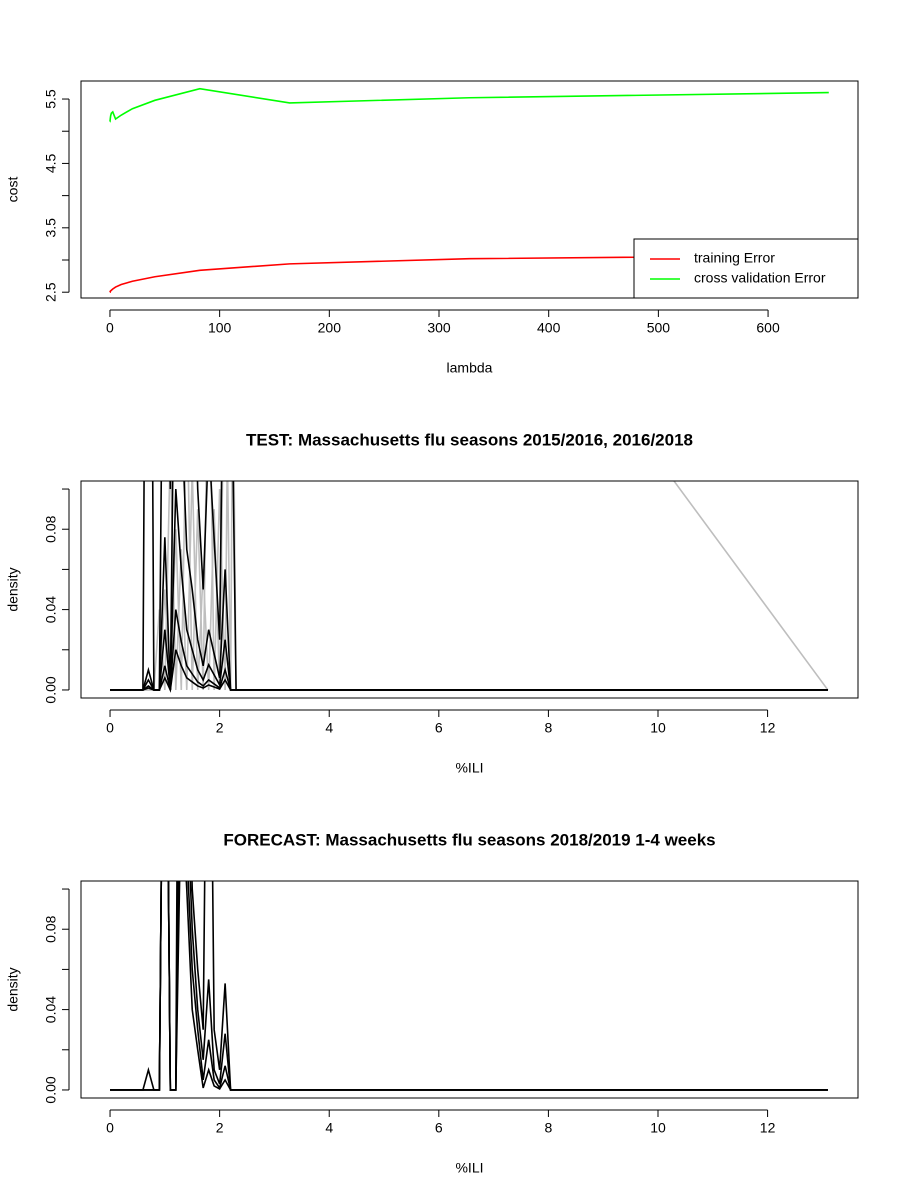 This screenshot has width=900, height=1200. What do you see at coordinates (220, 328) in the screenshot?
I see `x-tick-label: 100` at bounding box center [220, 328].